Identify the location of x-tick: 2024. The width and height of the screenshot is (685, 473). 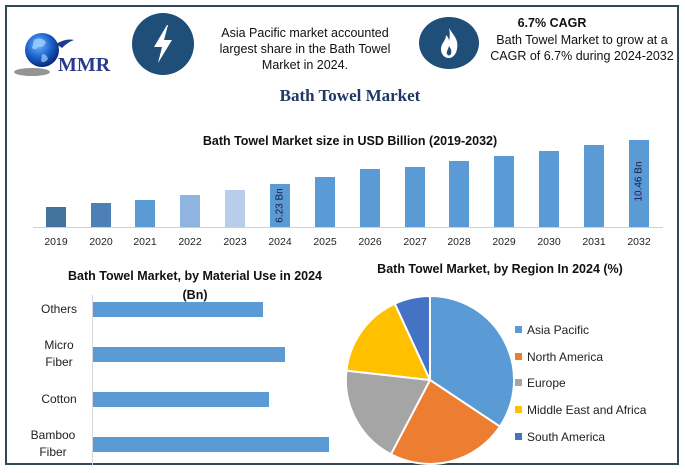
(280, 242).